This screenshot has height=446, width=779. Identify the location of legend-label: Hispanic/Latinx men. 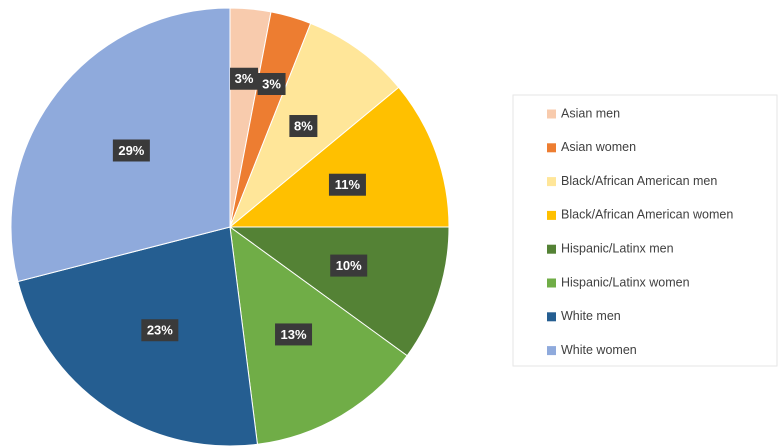
(617, 248).